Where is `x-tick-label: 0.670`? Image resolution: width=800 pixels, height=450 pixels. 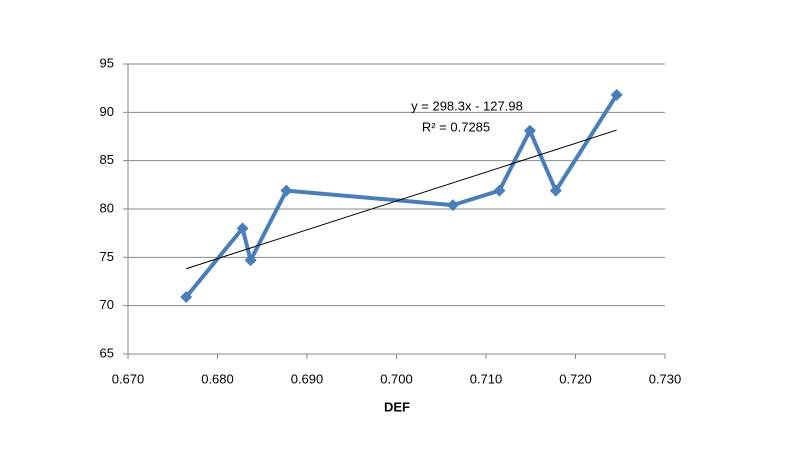
x-tick-label: 0.670 is located at coordinates (128, 378).